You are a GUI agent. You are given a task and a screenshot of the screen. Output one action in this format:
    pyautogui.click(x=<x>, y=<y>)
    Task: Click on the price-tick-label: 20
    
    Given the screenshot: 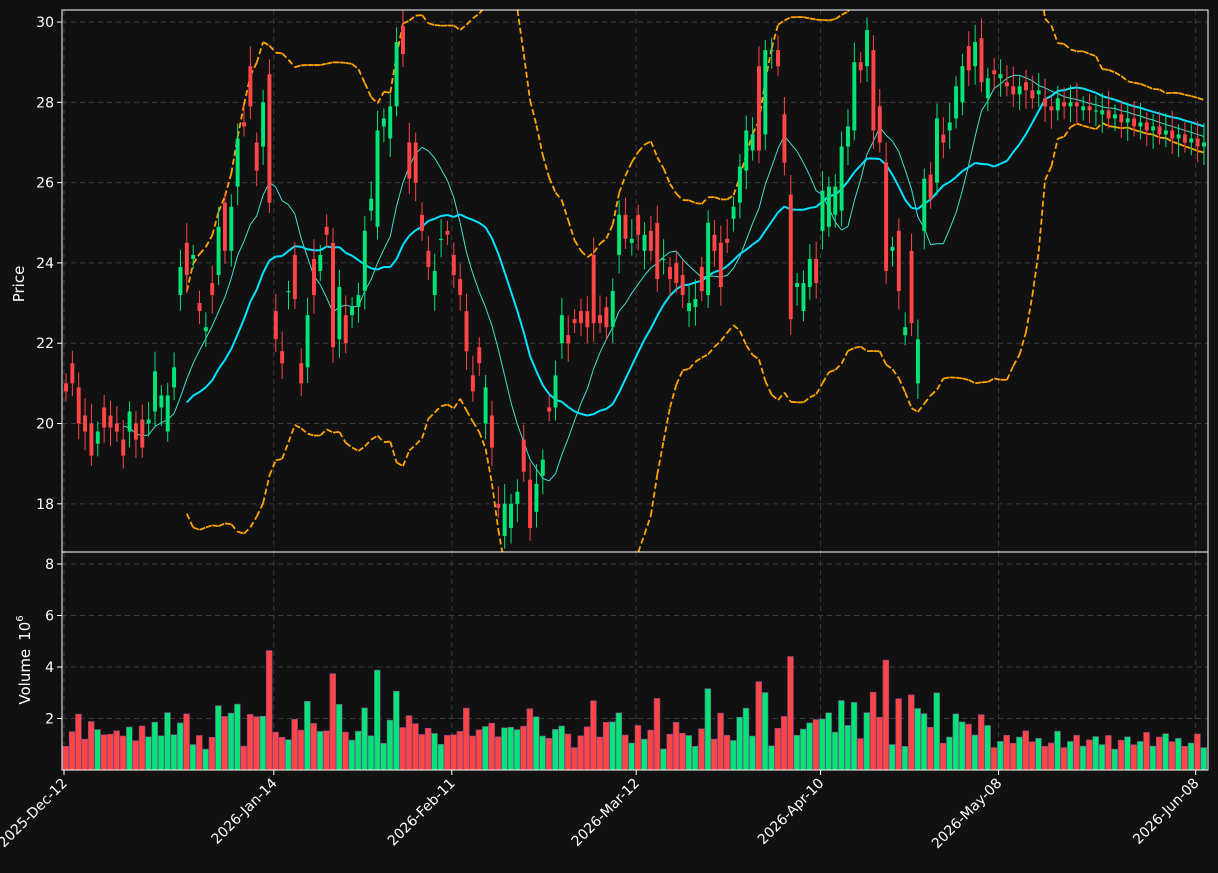 What is the action you would take?
    pyautogui.click(x=45, y=425)
    